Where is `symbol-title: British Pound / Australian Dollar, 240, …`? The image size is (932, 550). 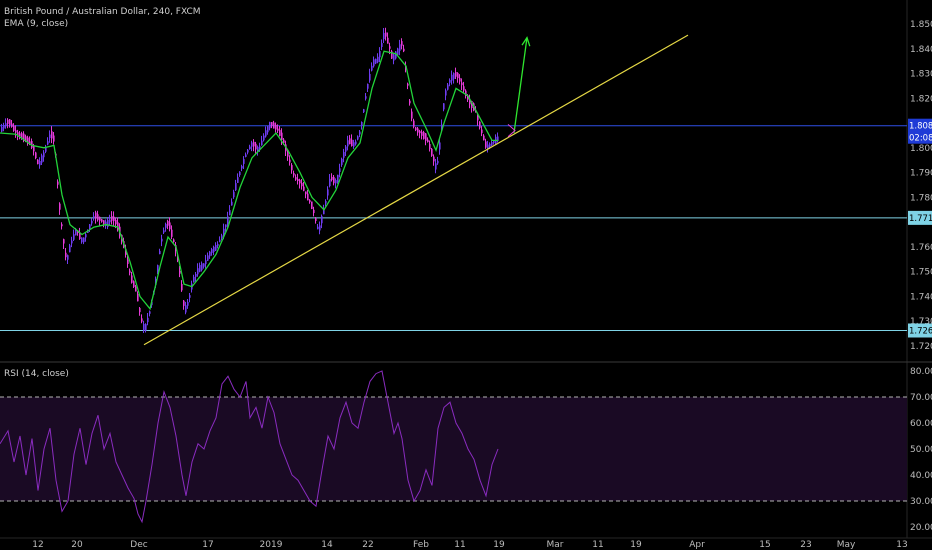 symbol-title: British Pound / Australian Dollar, 240, … is located at coordinates (102, 12).